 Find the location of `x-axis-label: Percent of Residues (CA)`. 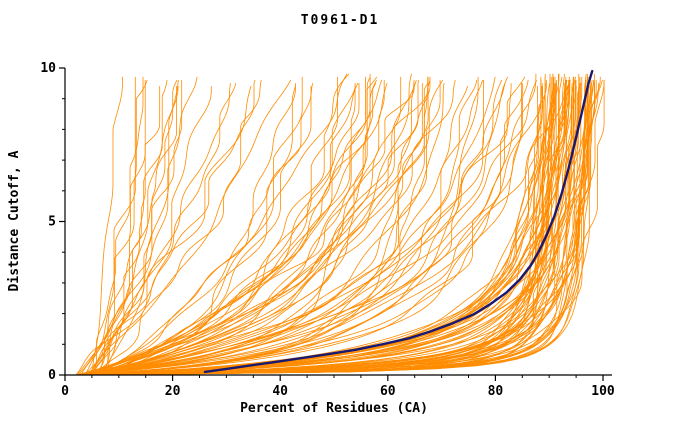

x-axis-label: Percent of Residues (CA) is located at coordinates (334, 408).